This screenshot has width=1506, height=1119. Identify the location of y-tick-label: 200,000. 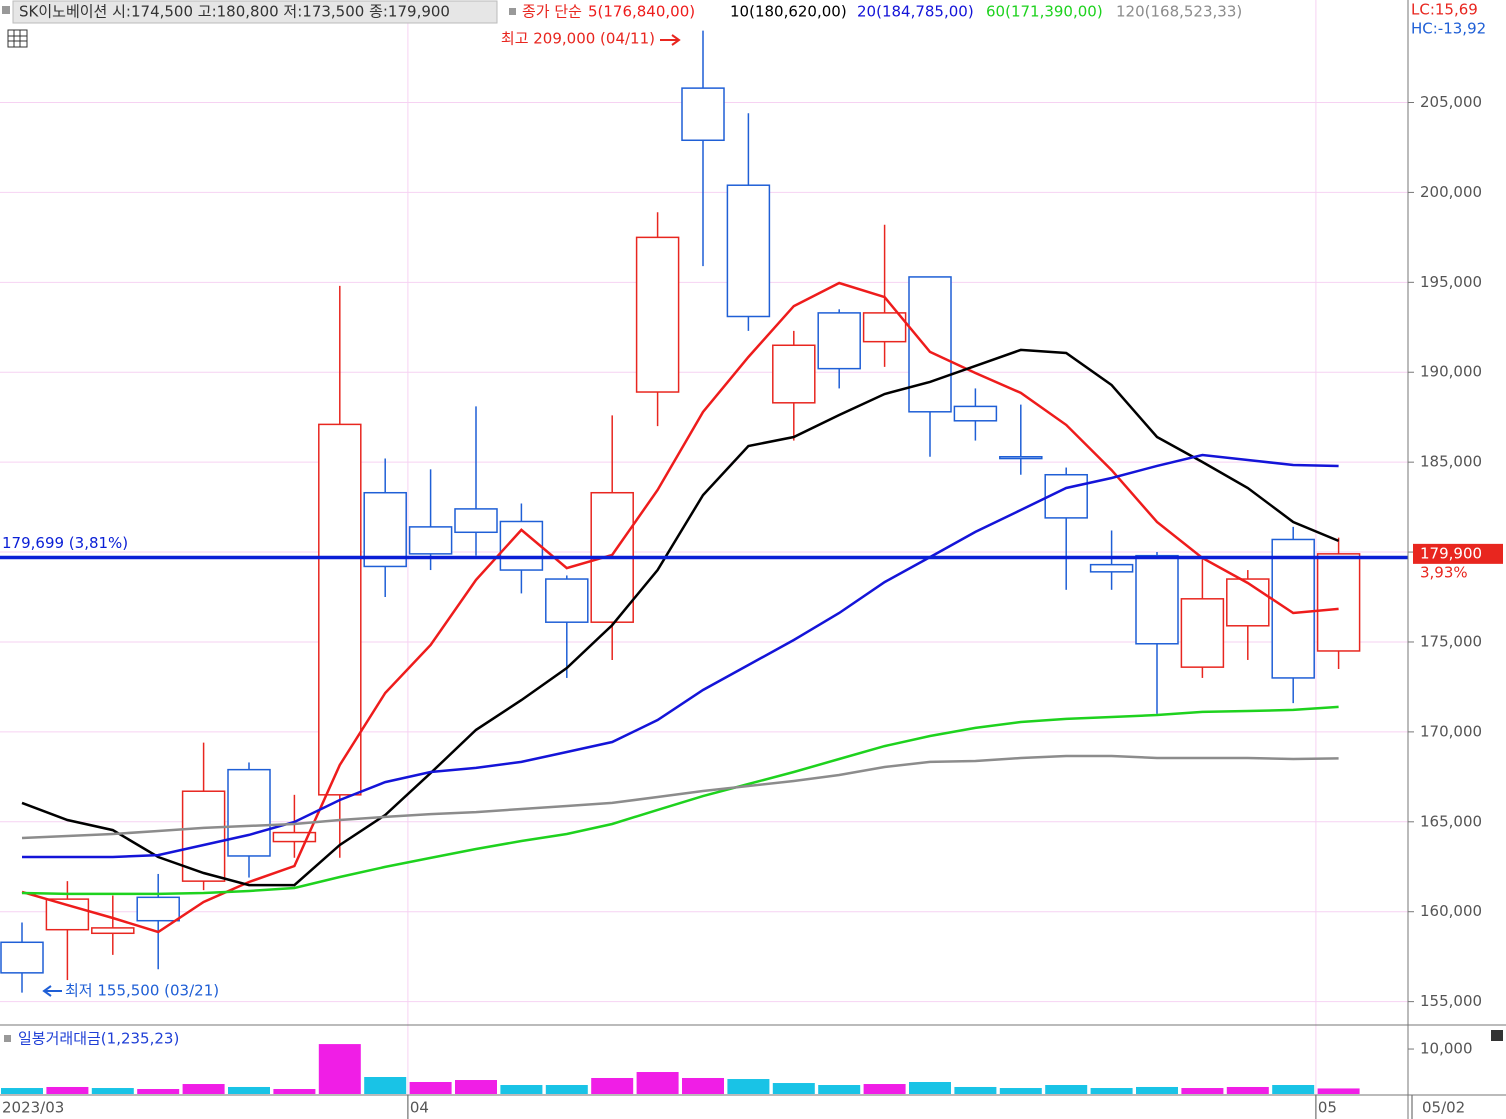
(1451, 192).